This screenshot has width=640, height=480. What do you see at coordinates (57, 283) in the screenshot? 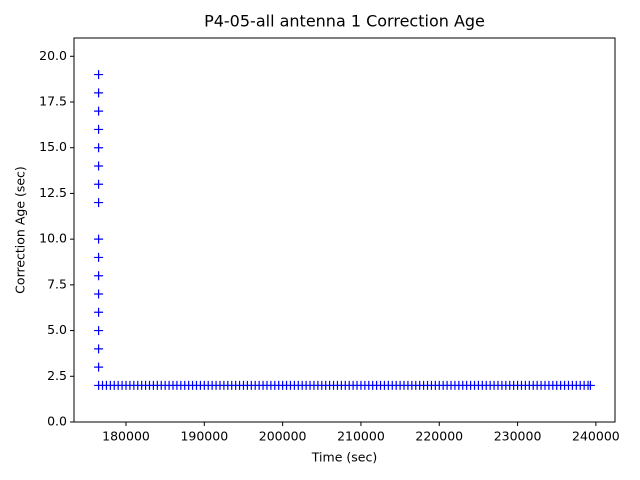
I see `y-tick-label: 7.5` at bounding box center [57, 283].